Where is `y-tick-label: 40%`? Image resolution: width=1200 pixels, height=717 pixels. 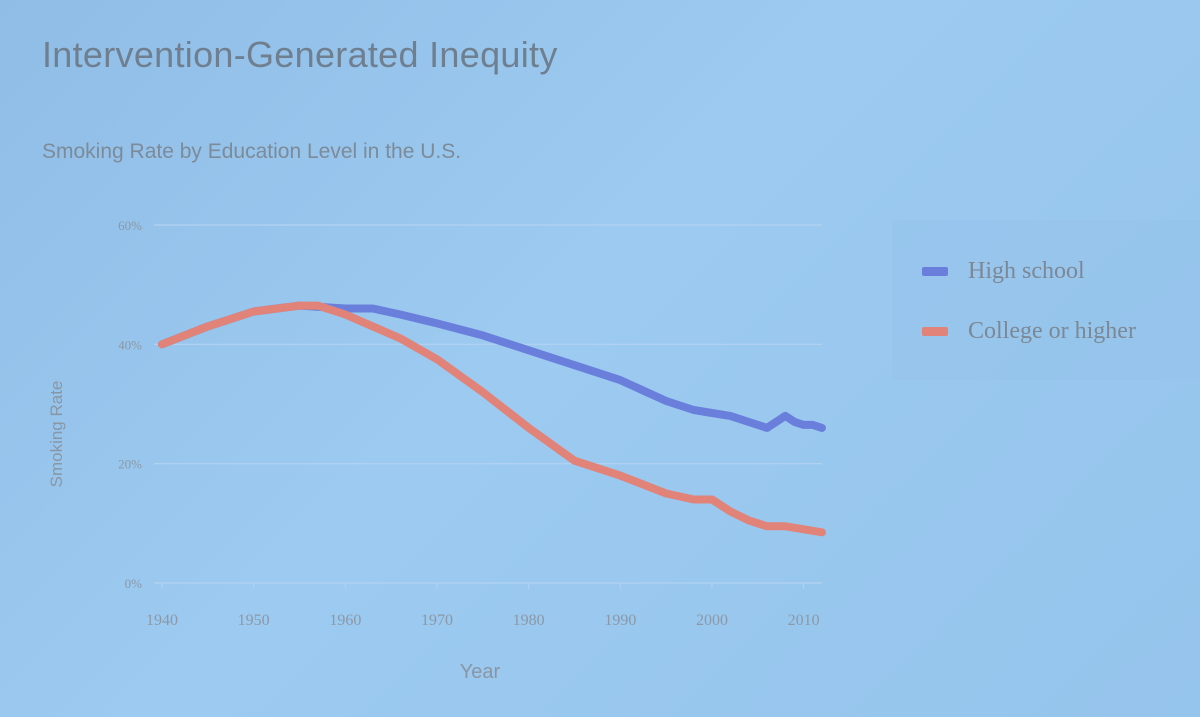
y-tick-label: 40% is located at coordinates (130, 344).